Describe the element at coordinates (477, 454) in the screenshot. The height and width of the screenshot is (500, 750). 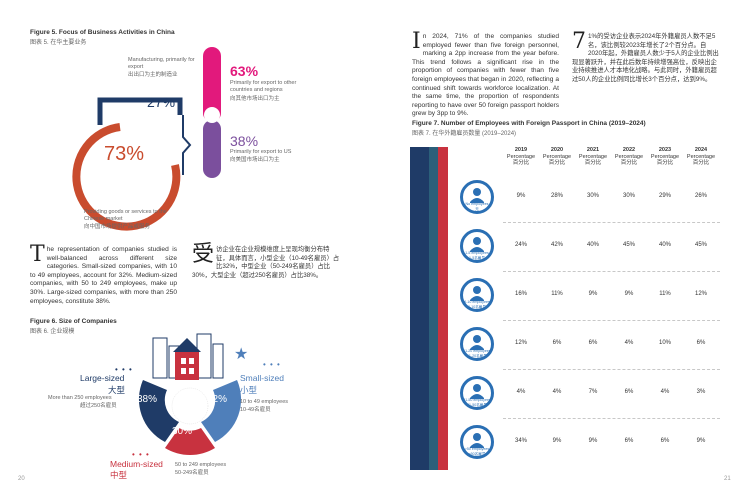
I see `row-label-cn: >50名雇员` at that location.